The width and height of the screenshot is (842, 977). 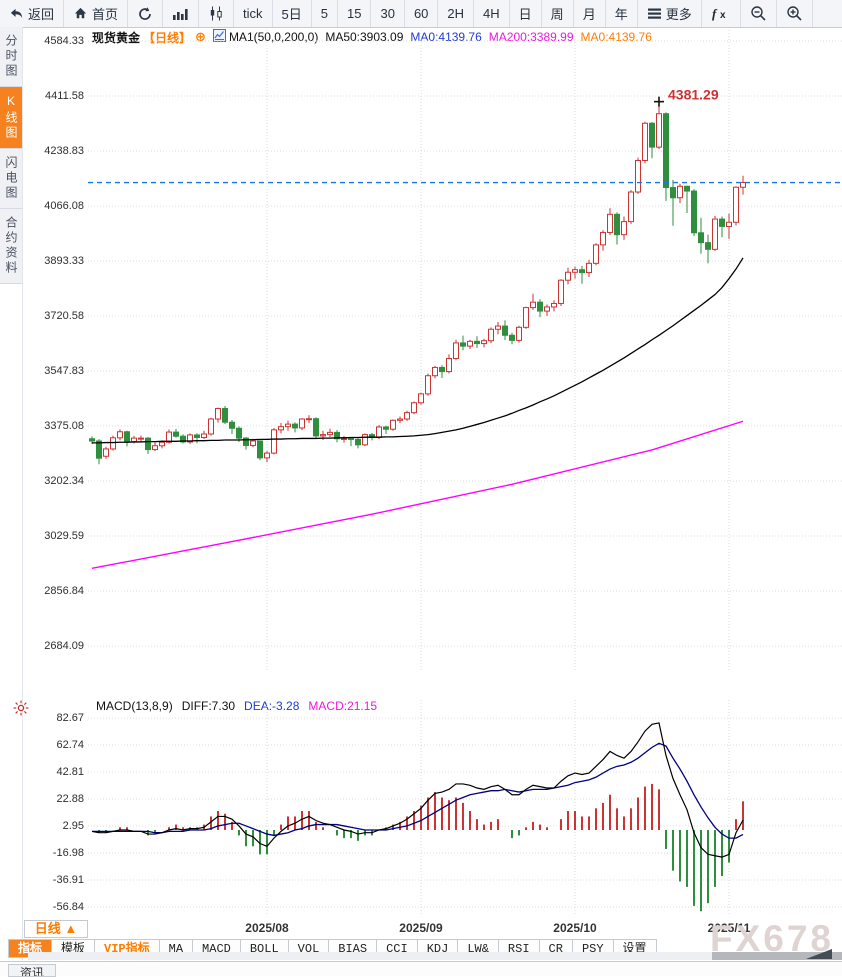 What do you see at coordinates (56, 929) in the screenshot?
I see `period-selector: 日线 ▲` at bounding box center [56, 929].